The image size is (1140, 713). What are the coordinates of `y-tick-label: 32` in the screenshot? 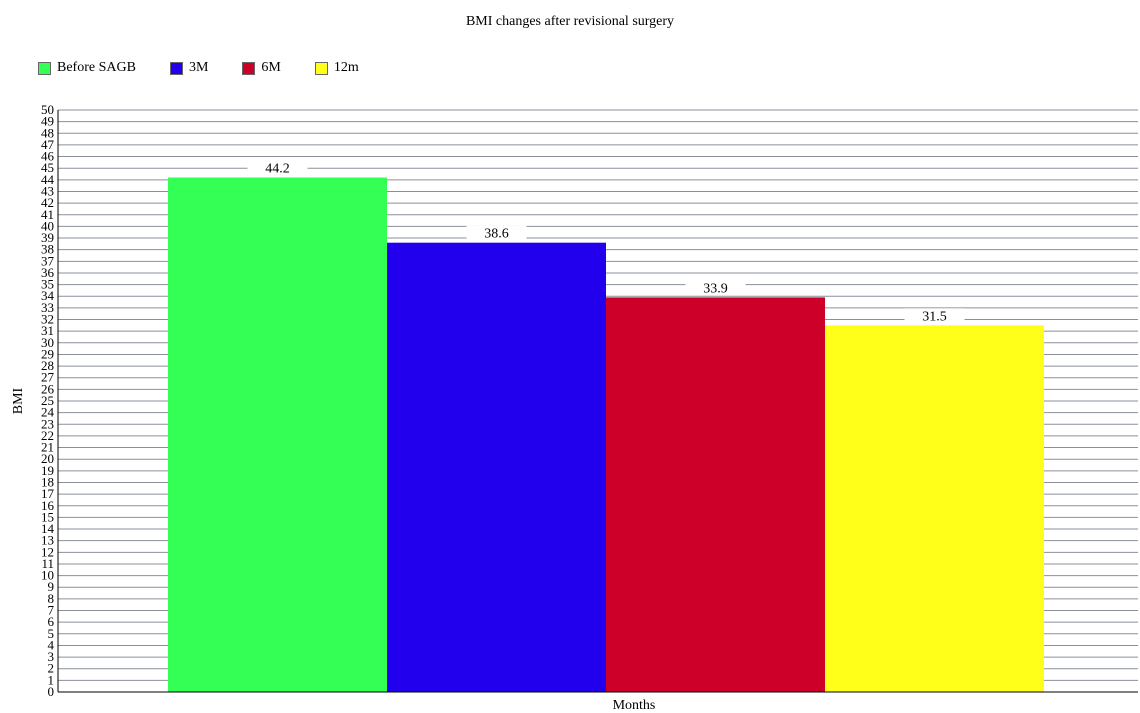 It's located at (47, 319).